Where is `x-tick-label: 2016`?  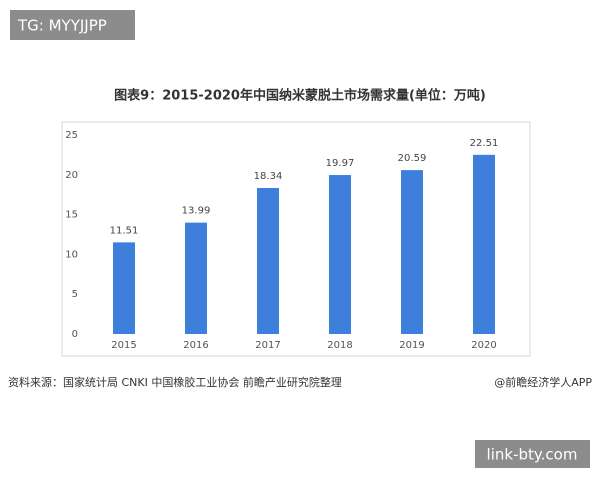
x-tick-label: 2016 is located at coordinates (195, 345).